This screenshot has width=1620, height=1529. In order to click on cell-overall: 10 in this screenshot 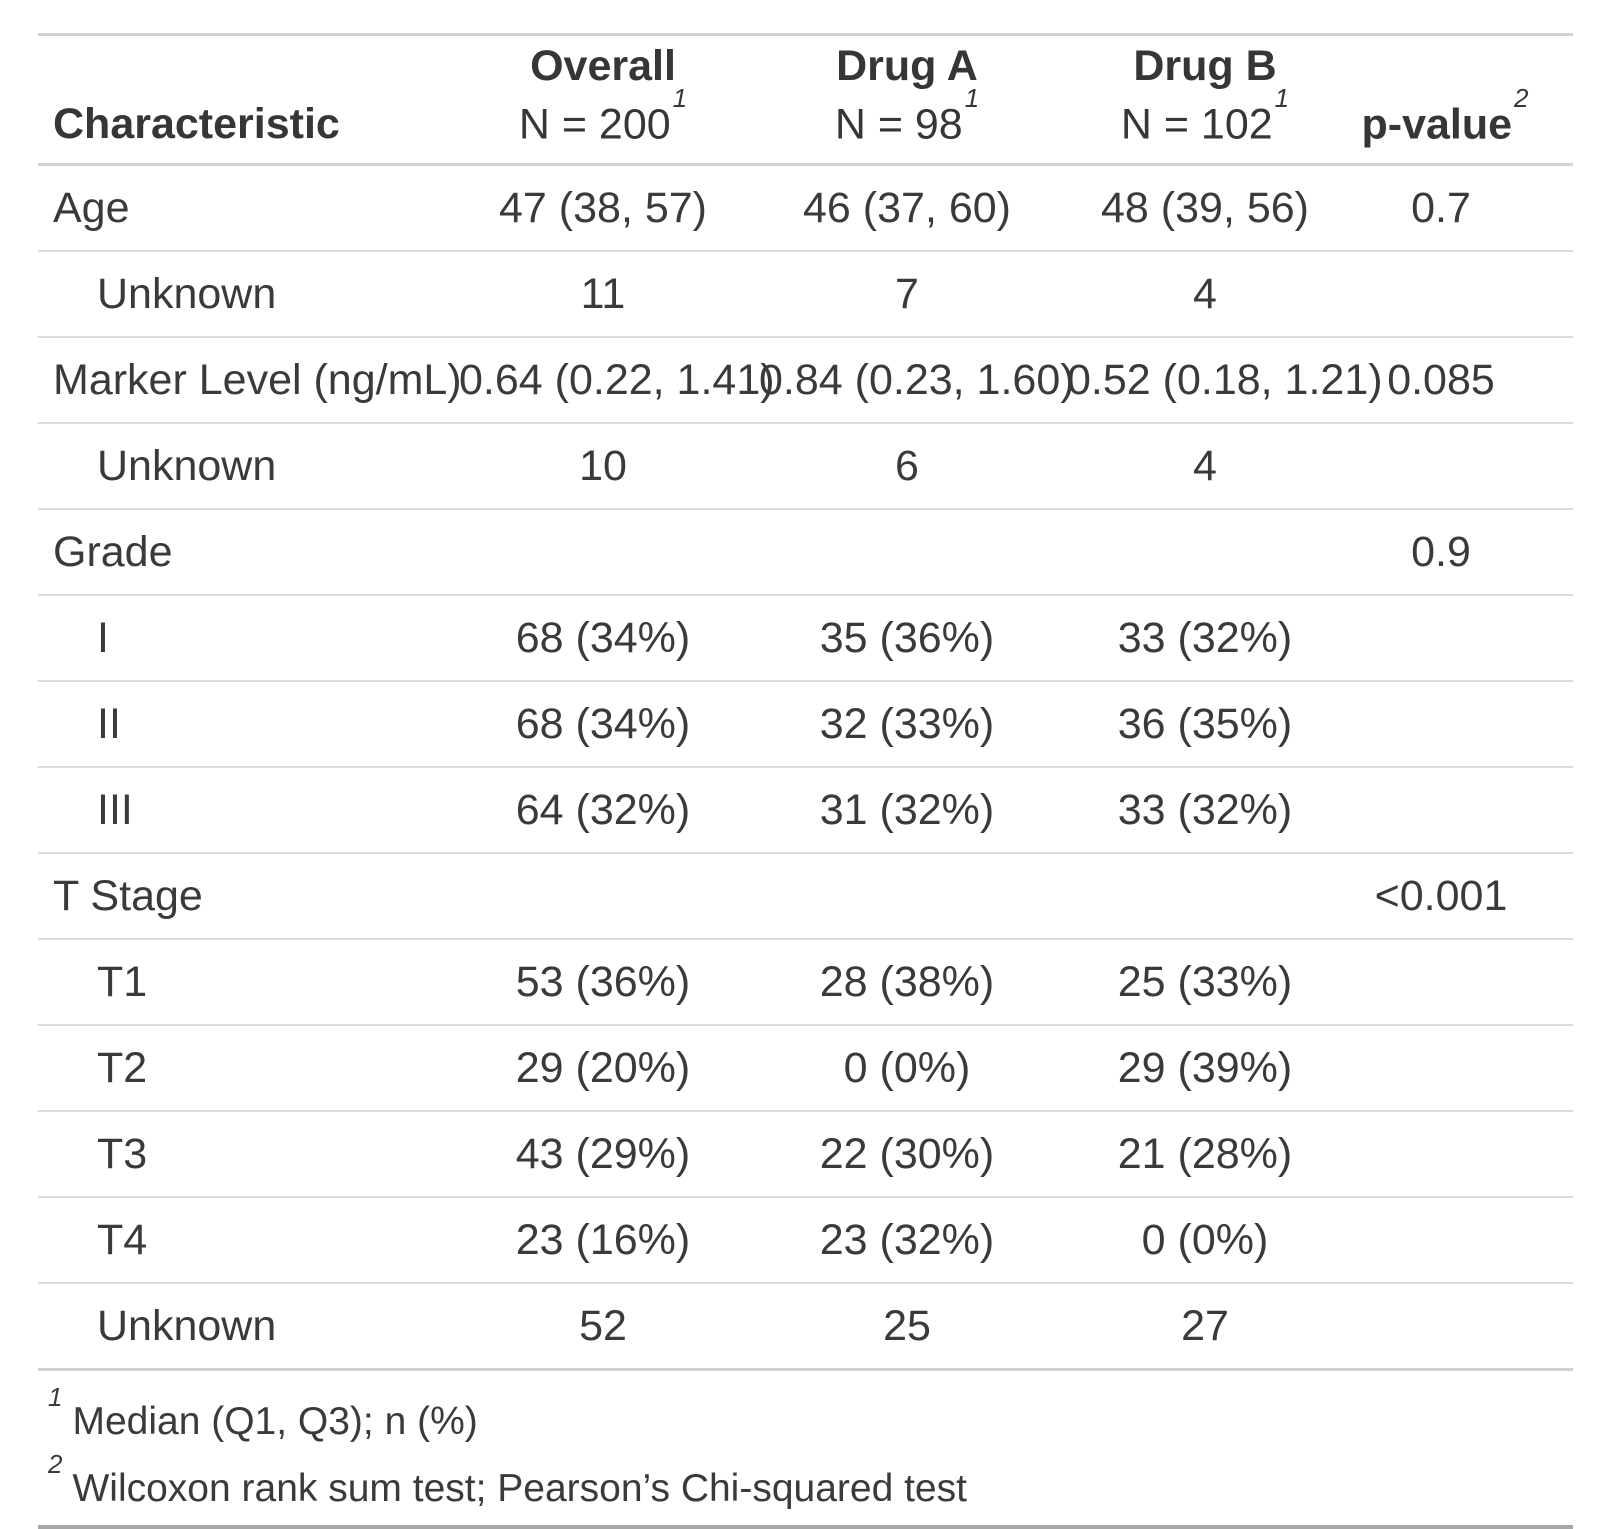, I will do `click(603, 467)`.